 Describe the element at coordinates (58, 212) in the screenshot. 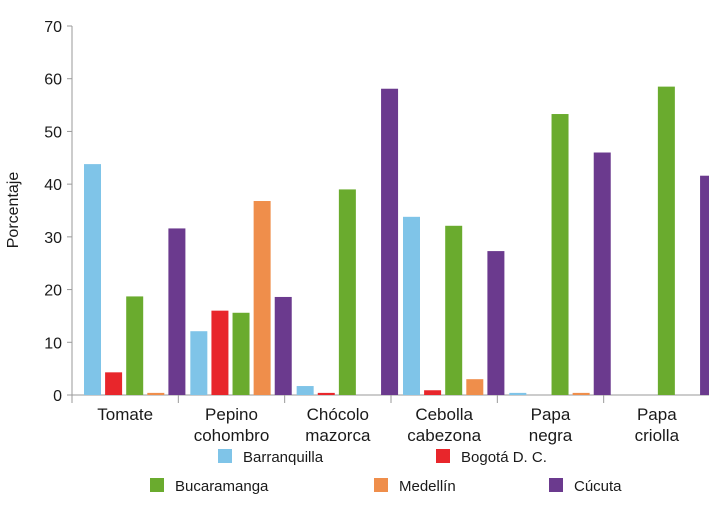

I see `y-axis: 0 10 20 30 40 50 60 70` at that location.